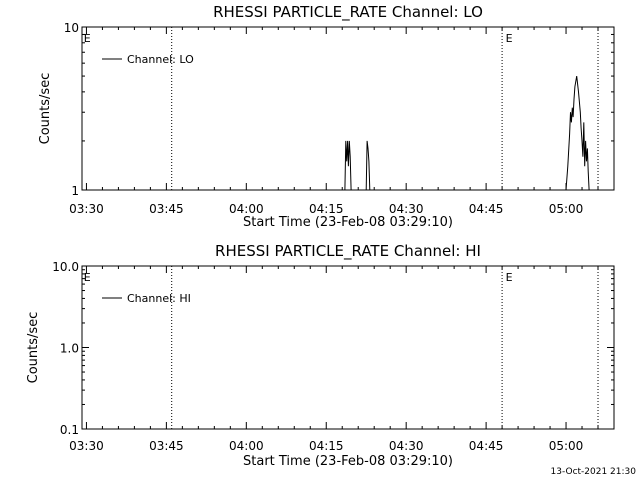 The width and height of the screenshot is (640, 480). What do you see at coordinates (75, 191) in the screenshot?
I see `panel-1-y-tick-label: 1` at bounding box center [75, 191].